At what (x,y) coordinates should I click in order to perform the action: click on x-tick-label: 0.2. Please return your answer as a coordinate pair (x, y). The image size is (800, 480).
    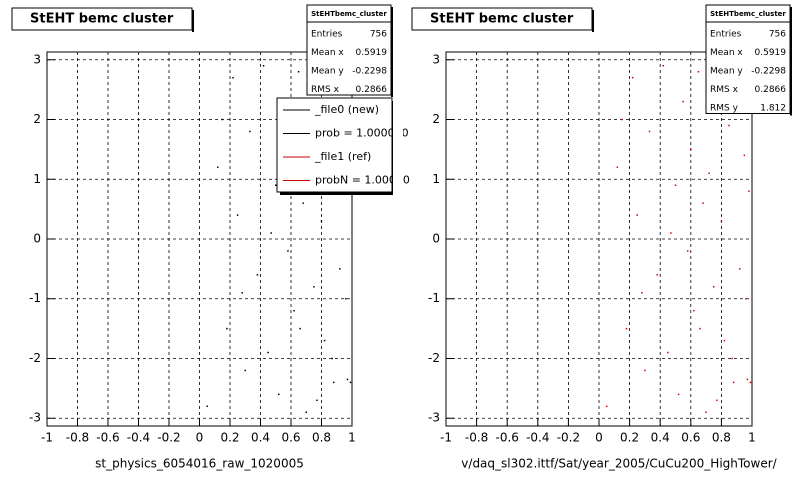
    Looking at the image, I should click on (229, 438).